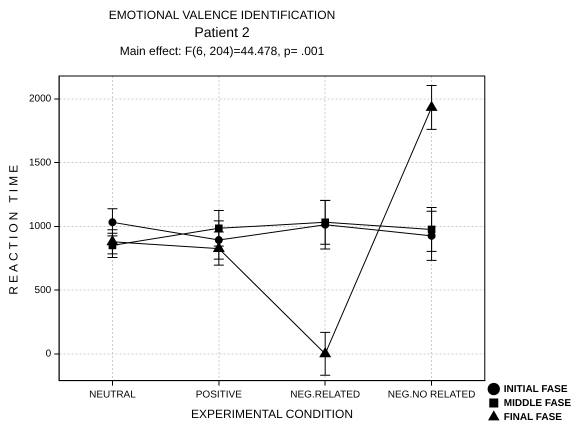  I want to click on x-tick-label: NEUTRAL, so click(112, 394).